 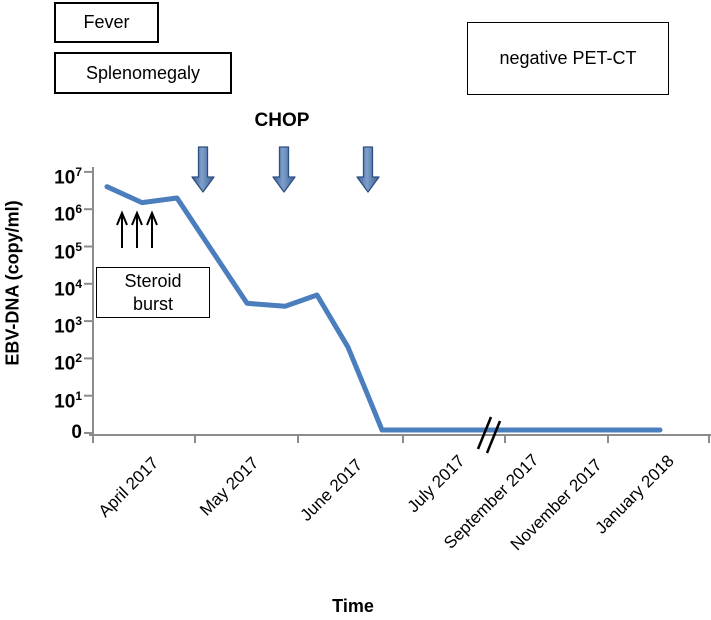 I want to click on y-tick-label: 10⁴, so click(x=68, y=288).